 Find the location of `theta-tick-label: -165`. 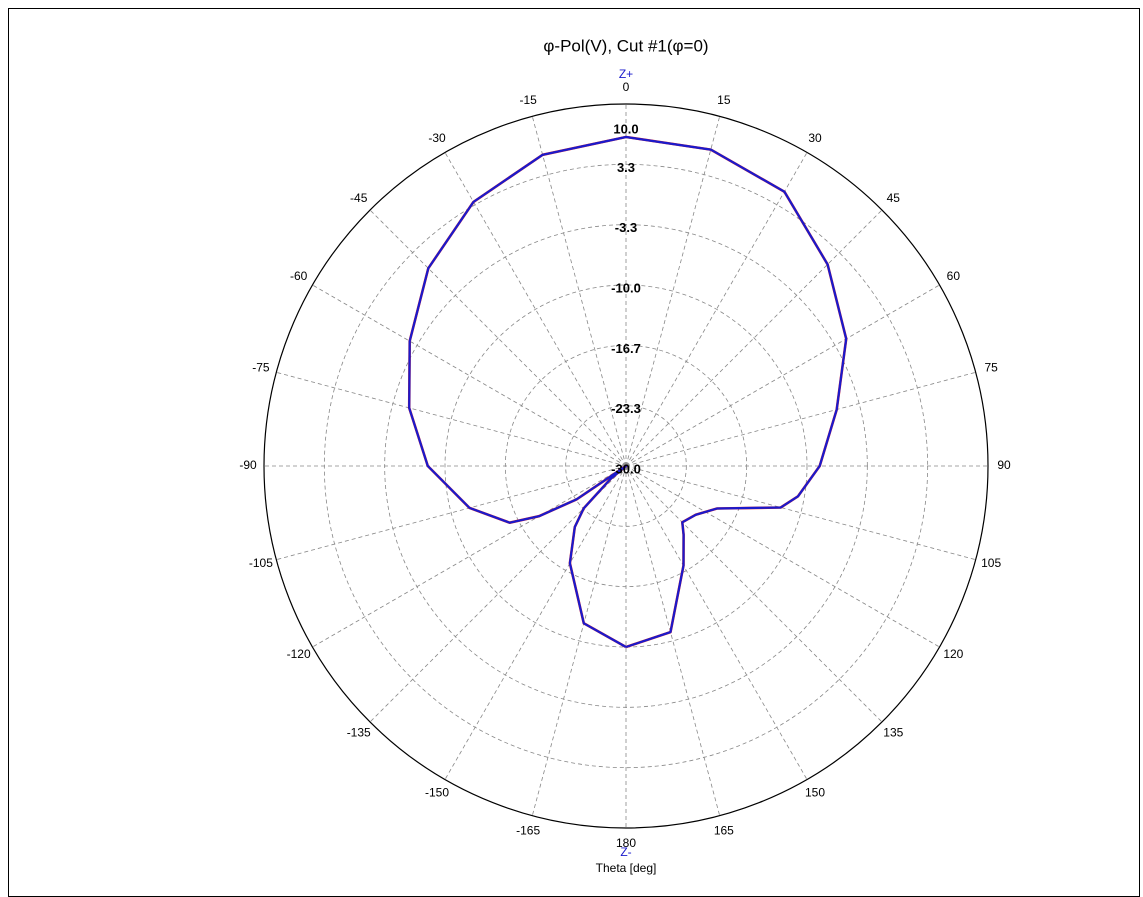

theta-tick-label: -165 is located at coordinates (528, 830).